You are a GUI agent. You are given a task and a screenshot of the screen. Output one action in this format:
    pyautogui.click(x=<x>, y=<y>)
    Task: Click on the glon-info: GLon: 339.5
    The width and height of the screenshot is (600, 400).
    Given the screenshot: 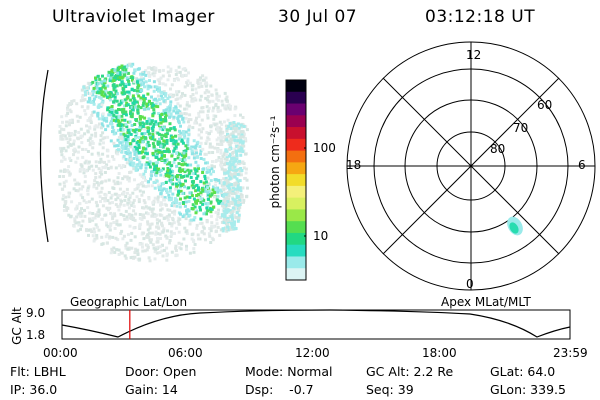 What is the action you would take?
    pyautogui.click(x=528, y=389)
    